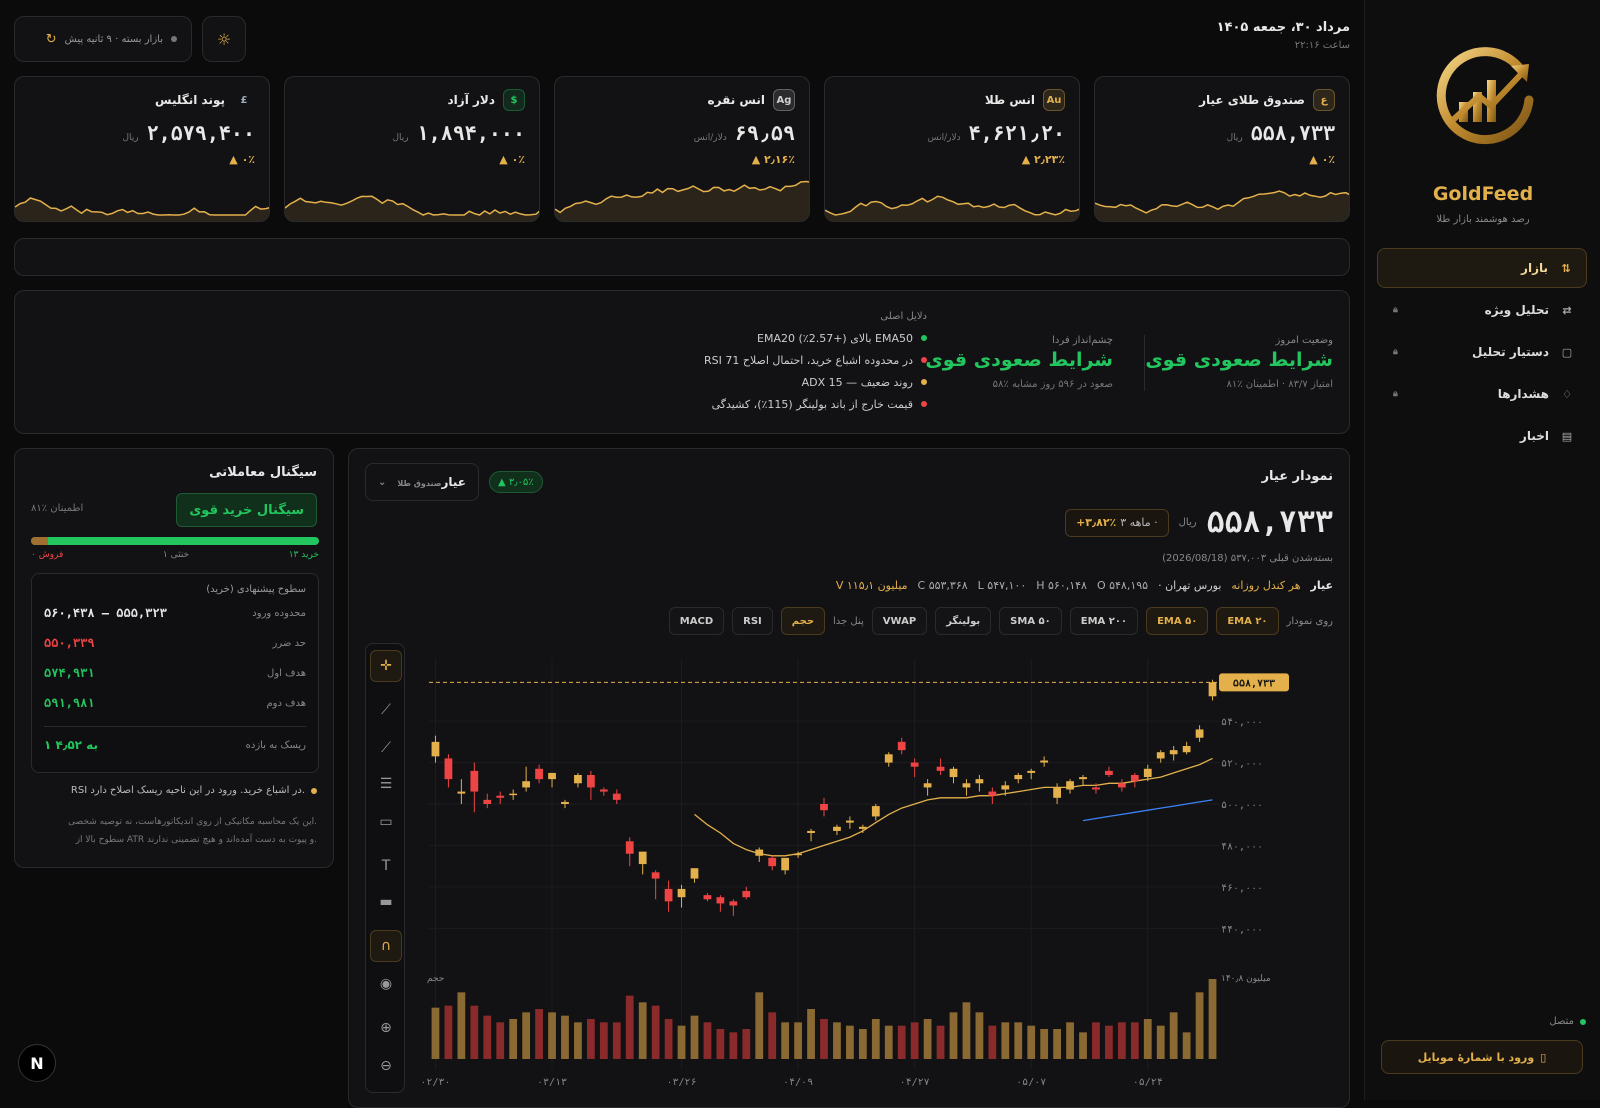 The image size is (1600, 1108). I want to click on sidebar-item-special-analysis: ⇄ تحلیل ویژه 🔒︎, so click(1482, 310).